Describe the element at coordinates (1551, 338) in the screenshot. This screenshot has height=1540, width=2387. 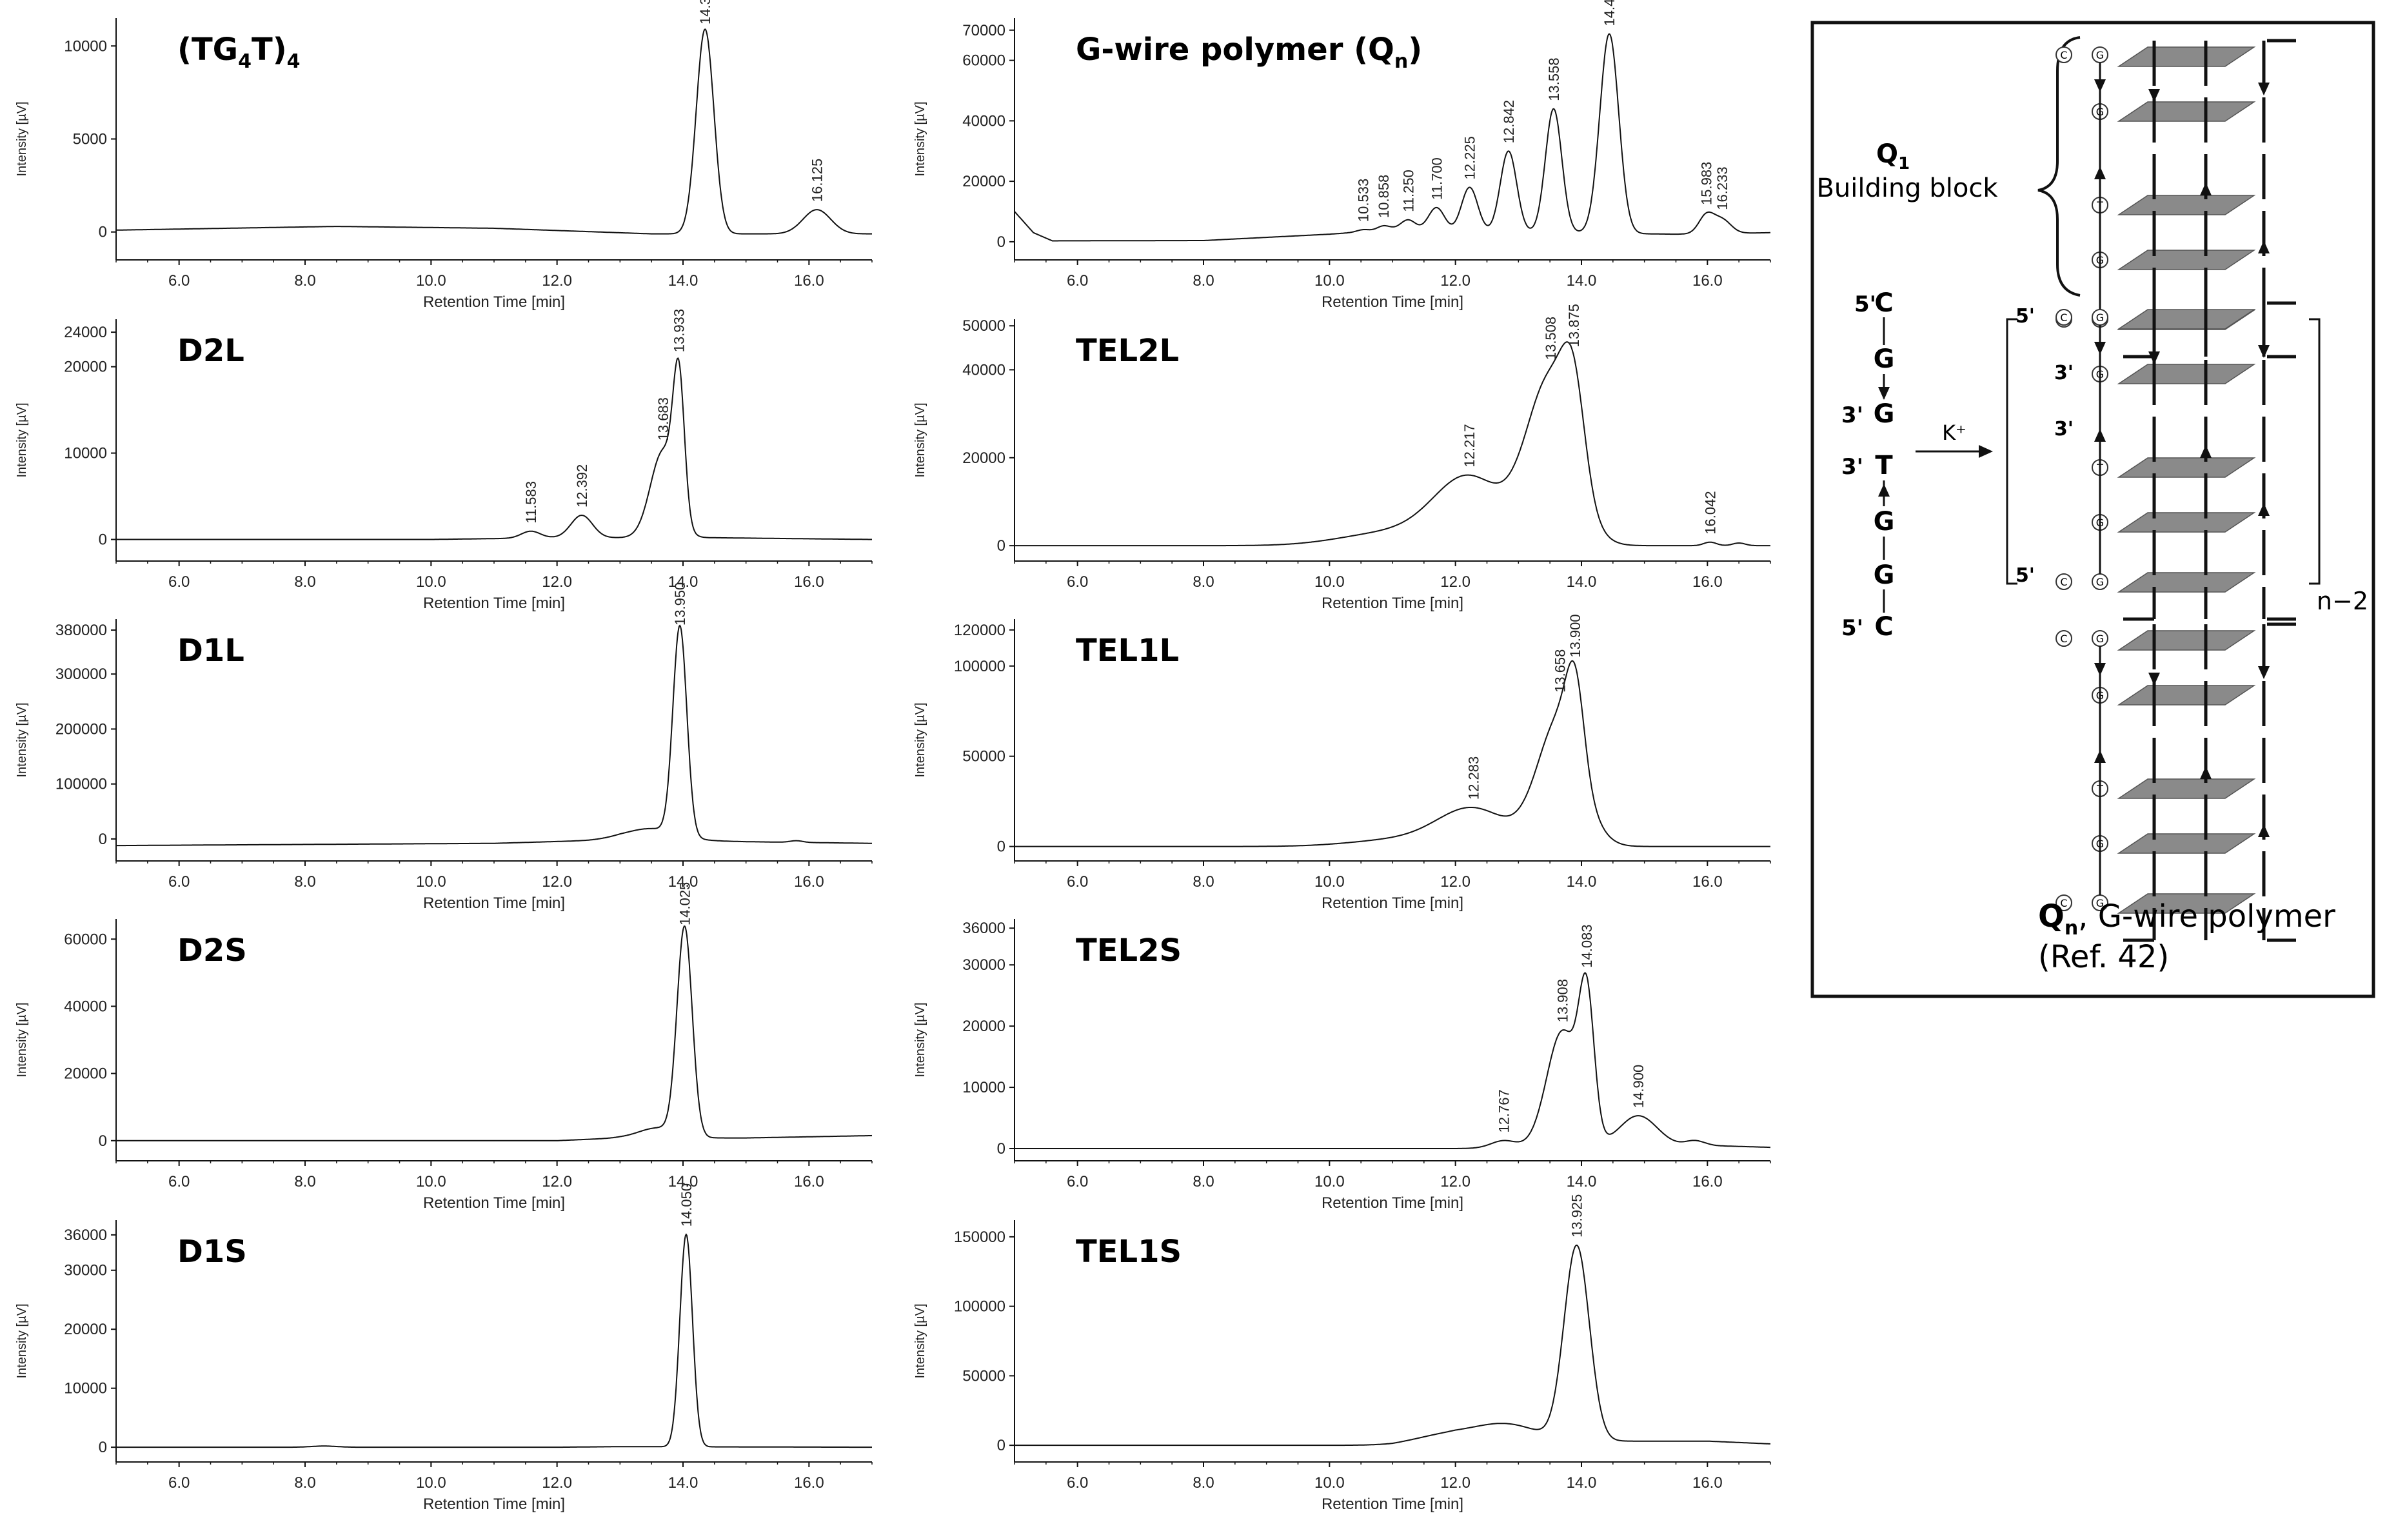
I see `peak-label-1: 13.508` at that location.